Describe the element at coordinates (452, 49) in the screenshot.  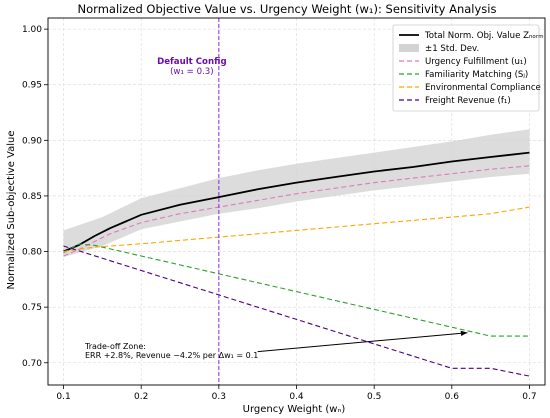
I see `legend-label: ±1 Std. Dev.` at that location.